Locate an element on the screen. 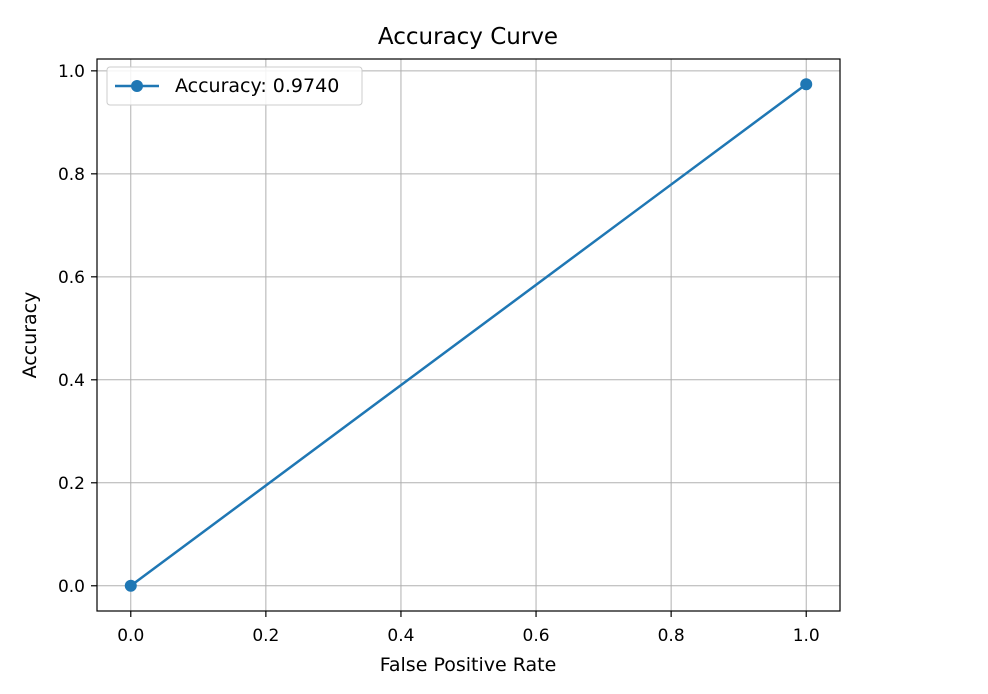  legend-box is located at coordinates (234, 86).